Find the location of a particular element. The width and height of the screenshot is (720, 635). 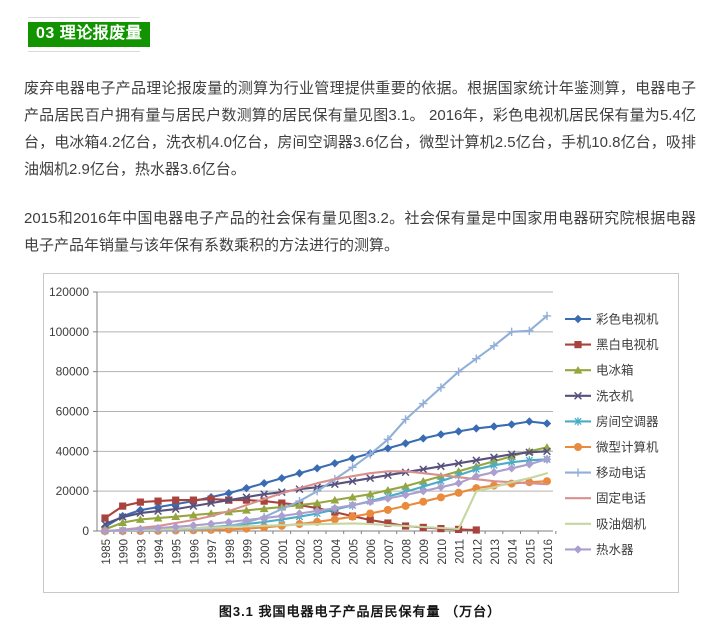

x-axis-tick-label: 2016 is located at coordinates (549, 552).